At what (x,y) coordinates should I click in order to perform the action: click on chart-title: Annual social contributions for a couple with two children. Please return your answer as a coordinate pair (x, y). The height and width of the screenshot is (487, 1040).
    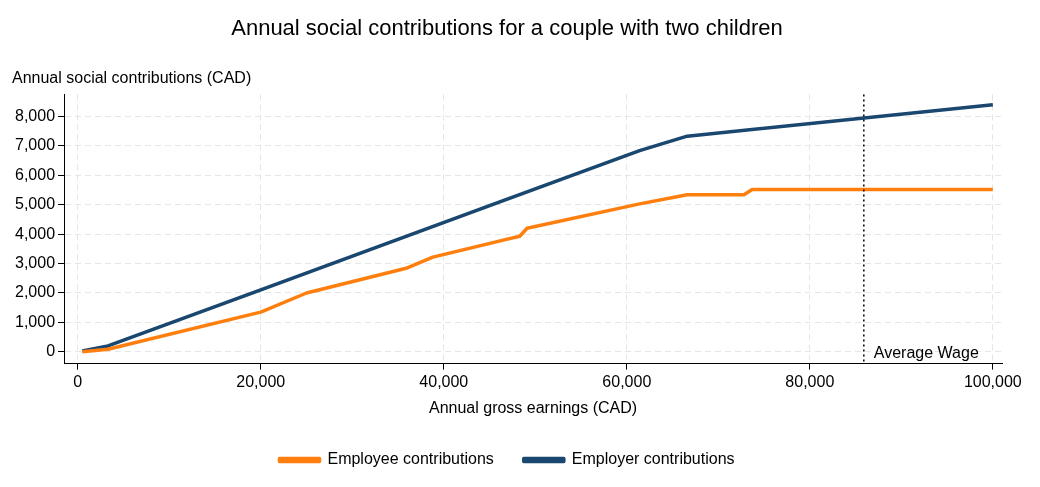
    Looking at the image, I should click on (507, 28).